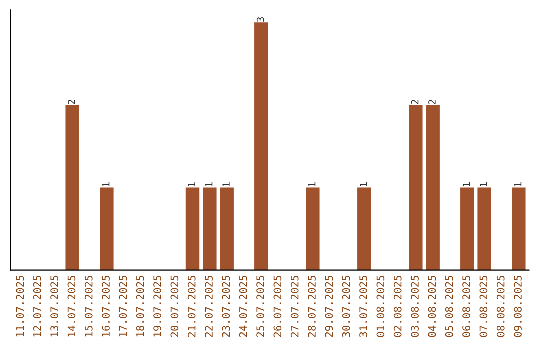  I want to click on x-tick-label: 26.07.2025, so click(278, 307).